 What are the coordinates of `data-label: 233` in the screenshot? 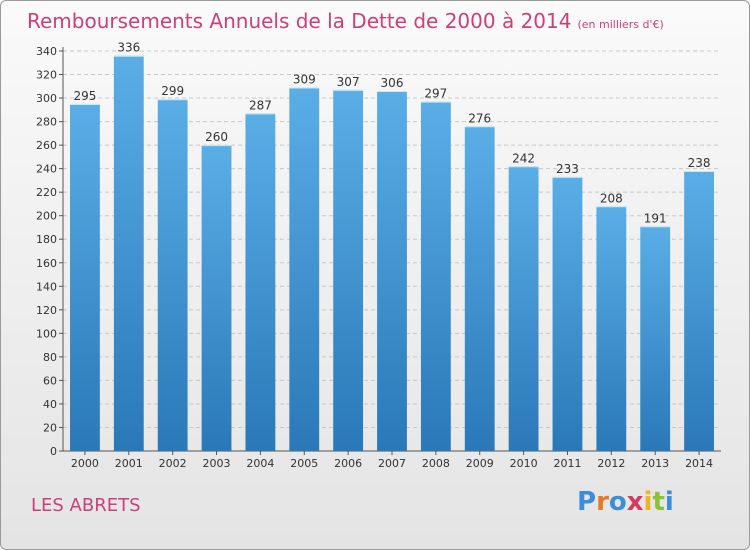 It's located at (567, 169).